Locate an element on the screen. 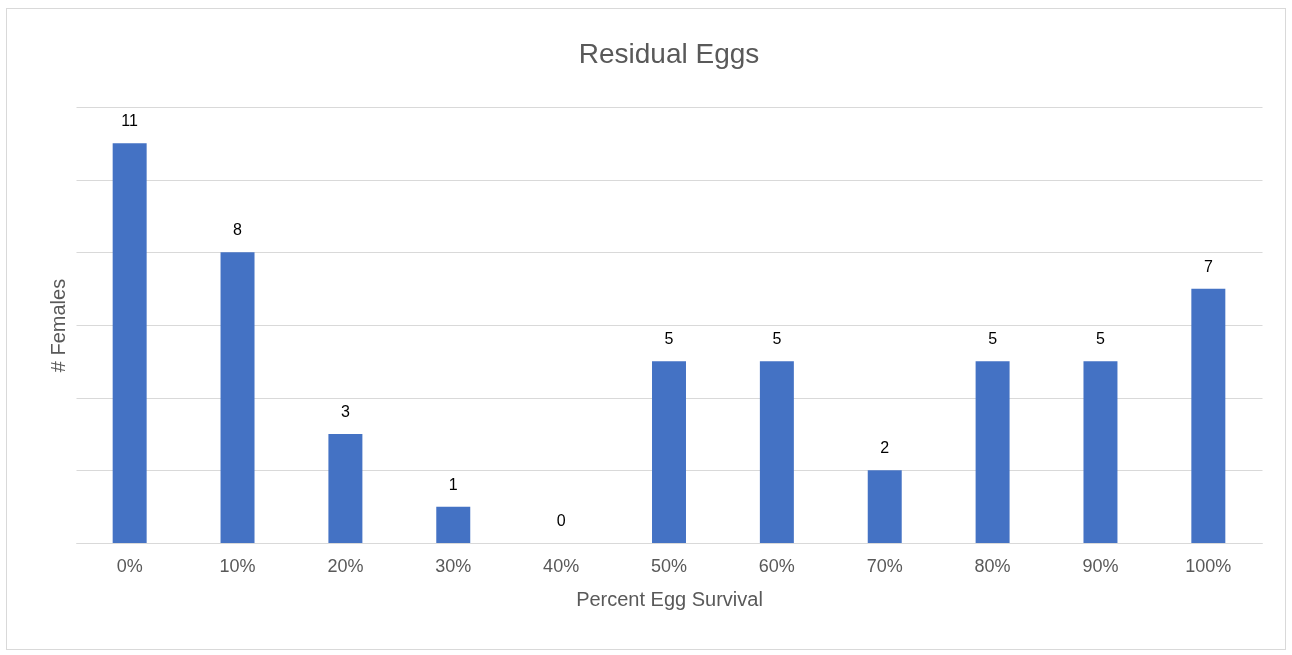 The height and width of the screenshot is (655, 1292). x-tick-label: 90% is located at coordinates (1100, 565).